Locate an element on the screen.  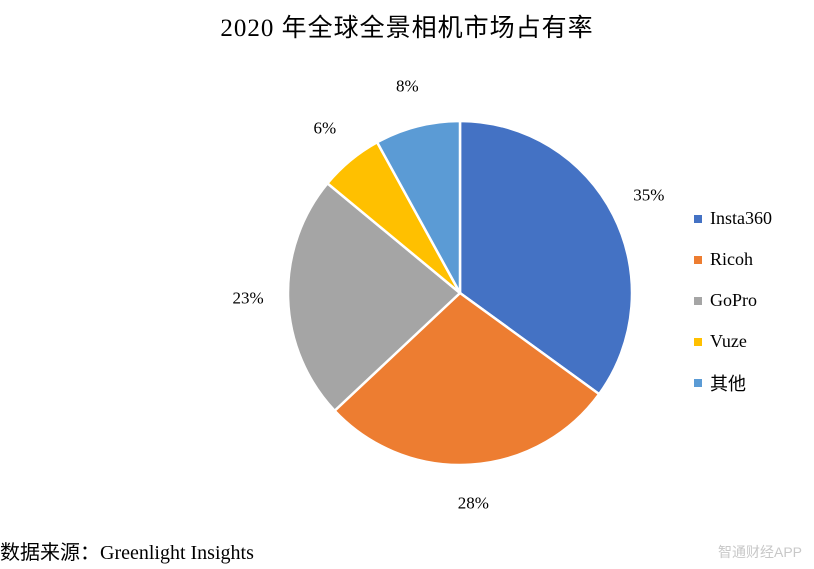
legend-label: Ricoh is located at coordinates (731, 259).